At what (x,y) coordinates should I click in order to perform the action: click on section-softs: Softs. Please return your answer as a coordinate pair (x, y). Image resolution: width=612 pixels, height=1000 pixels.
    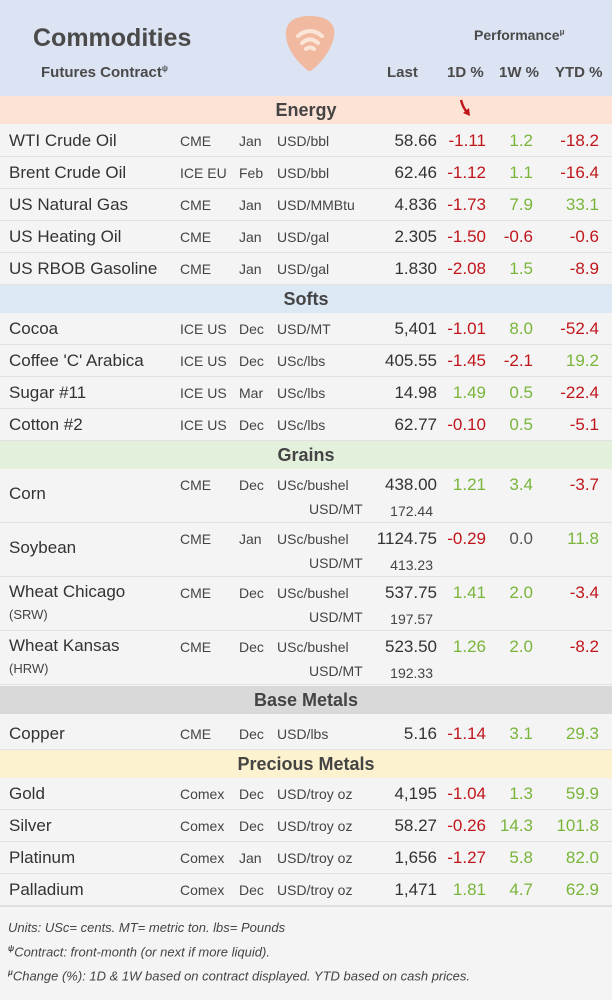
    Looking at the image, I should click on (306, 299).